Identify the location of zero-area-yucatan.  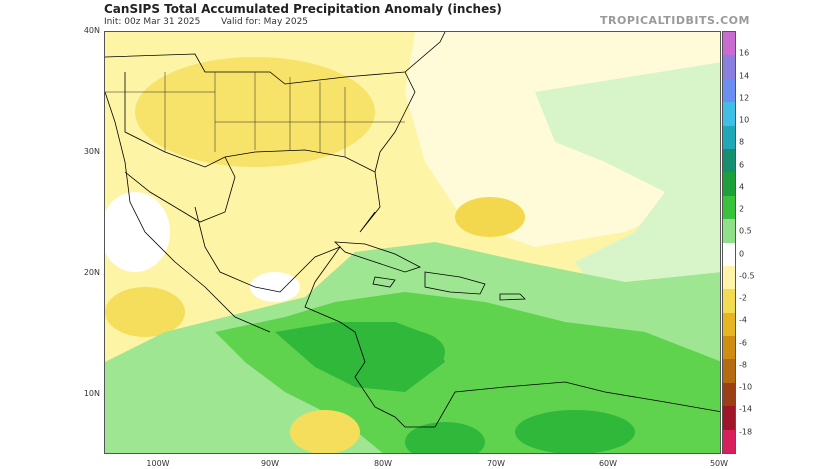
(275, 287).